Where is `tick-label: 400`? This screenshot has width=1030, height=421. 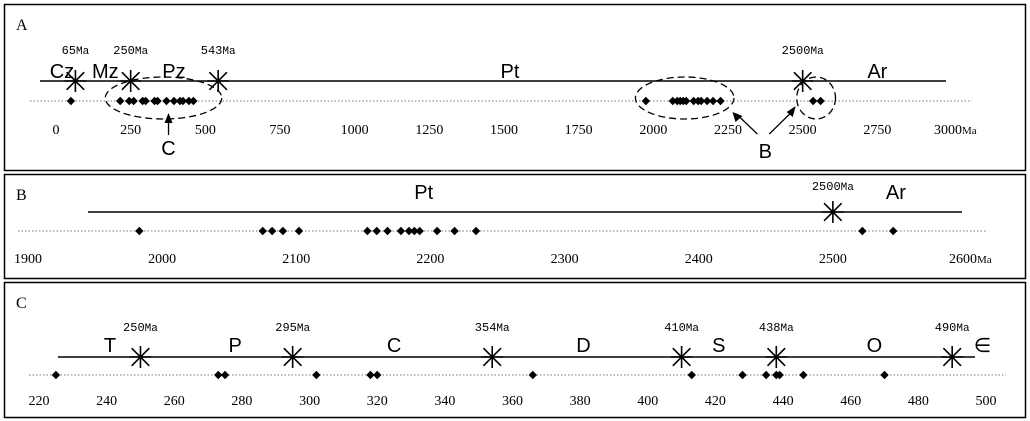 tick-label: 400 is located at coordinates (647, 401).